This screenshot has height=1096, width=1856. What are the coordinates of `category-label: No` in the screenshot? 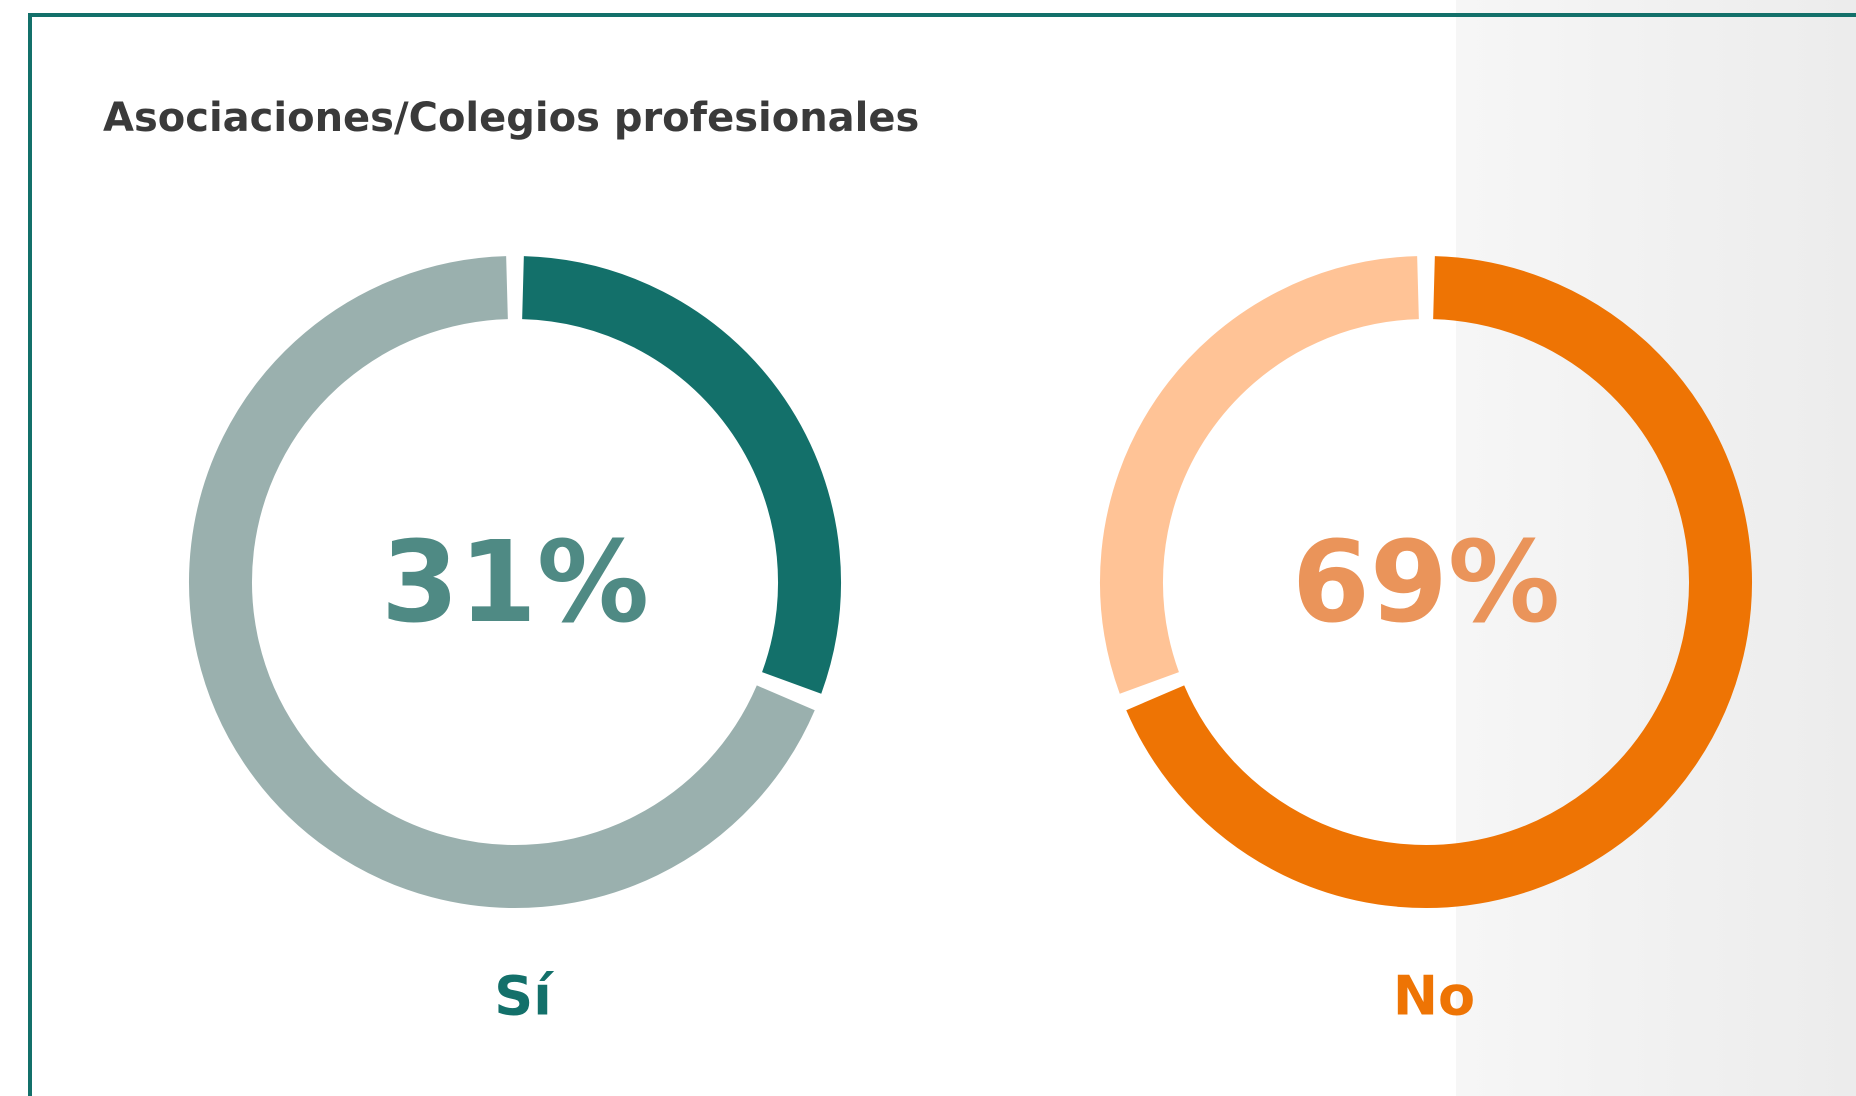 It's located at (1434, 996).